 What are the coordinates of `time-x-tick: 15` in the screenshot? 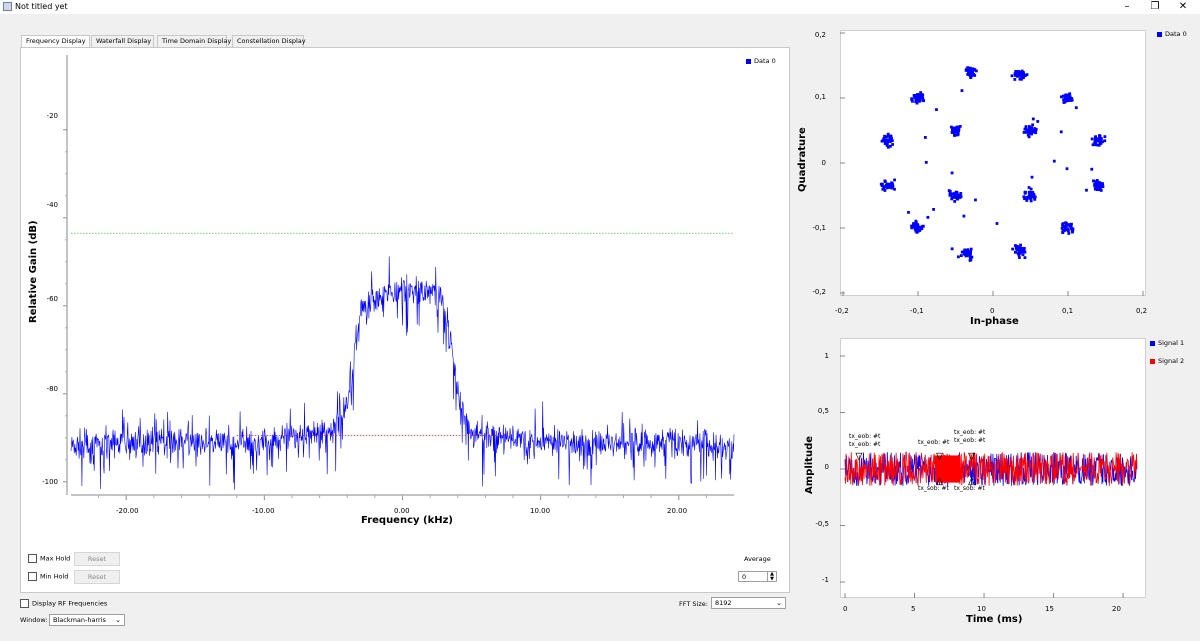 It's located at (1049, 609).